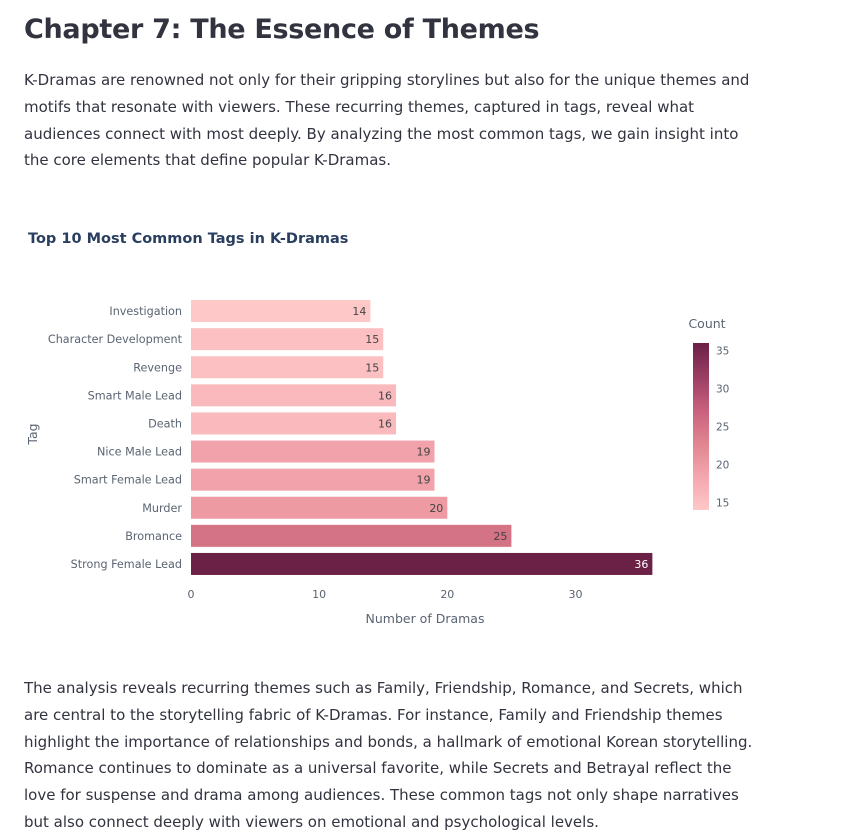 This screenshot has width=845, height=836. Describe the element at coordinates (706, 323) in the screenshot. I see `colorbar-title: Count` at that location.